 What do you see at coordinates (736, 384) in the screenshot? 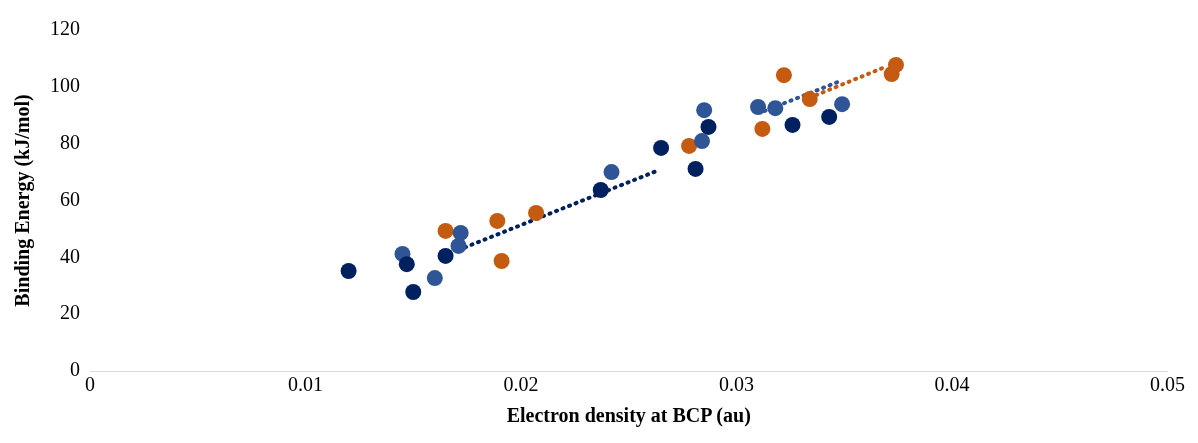
I see `x-tick-label: 0.03` at bounding box center [736, 384].